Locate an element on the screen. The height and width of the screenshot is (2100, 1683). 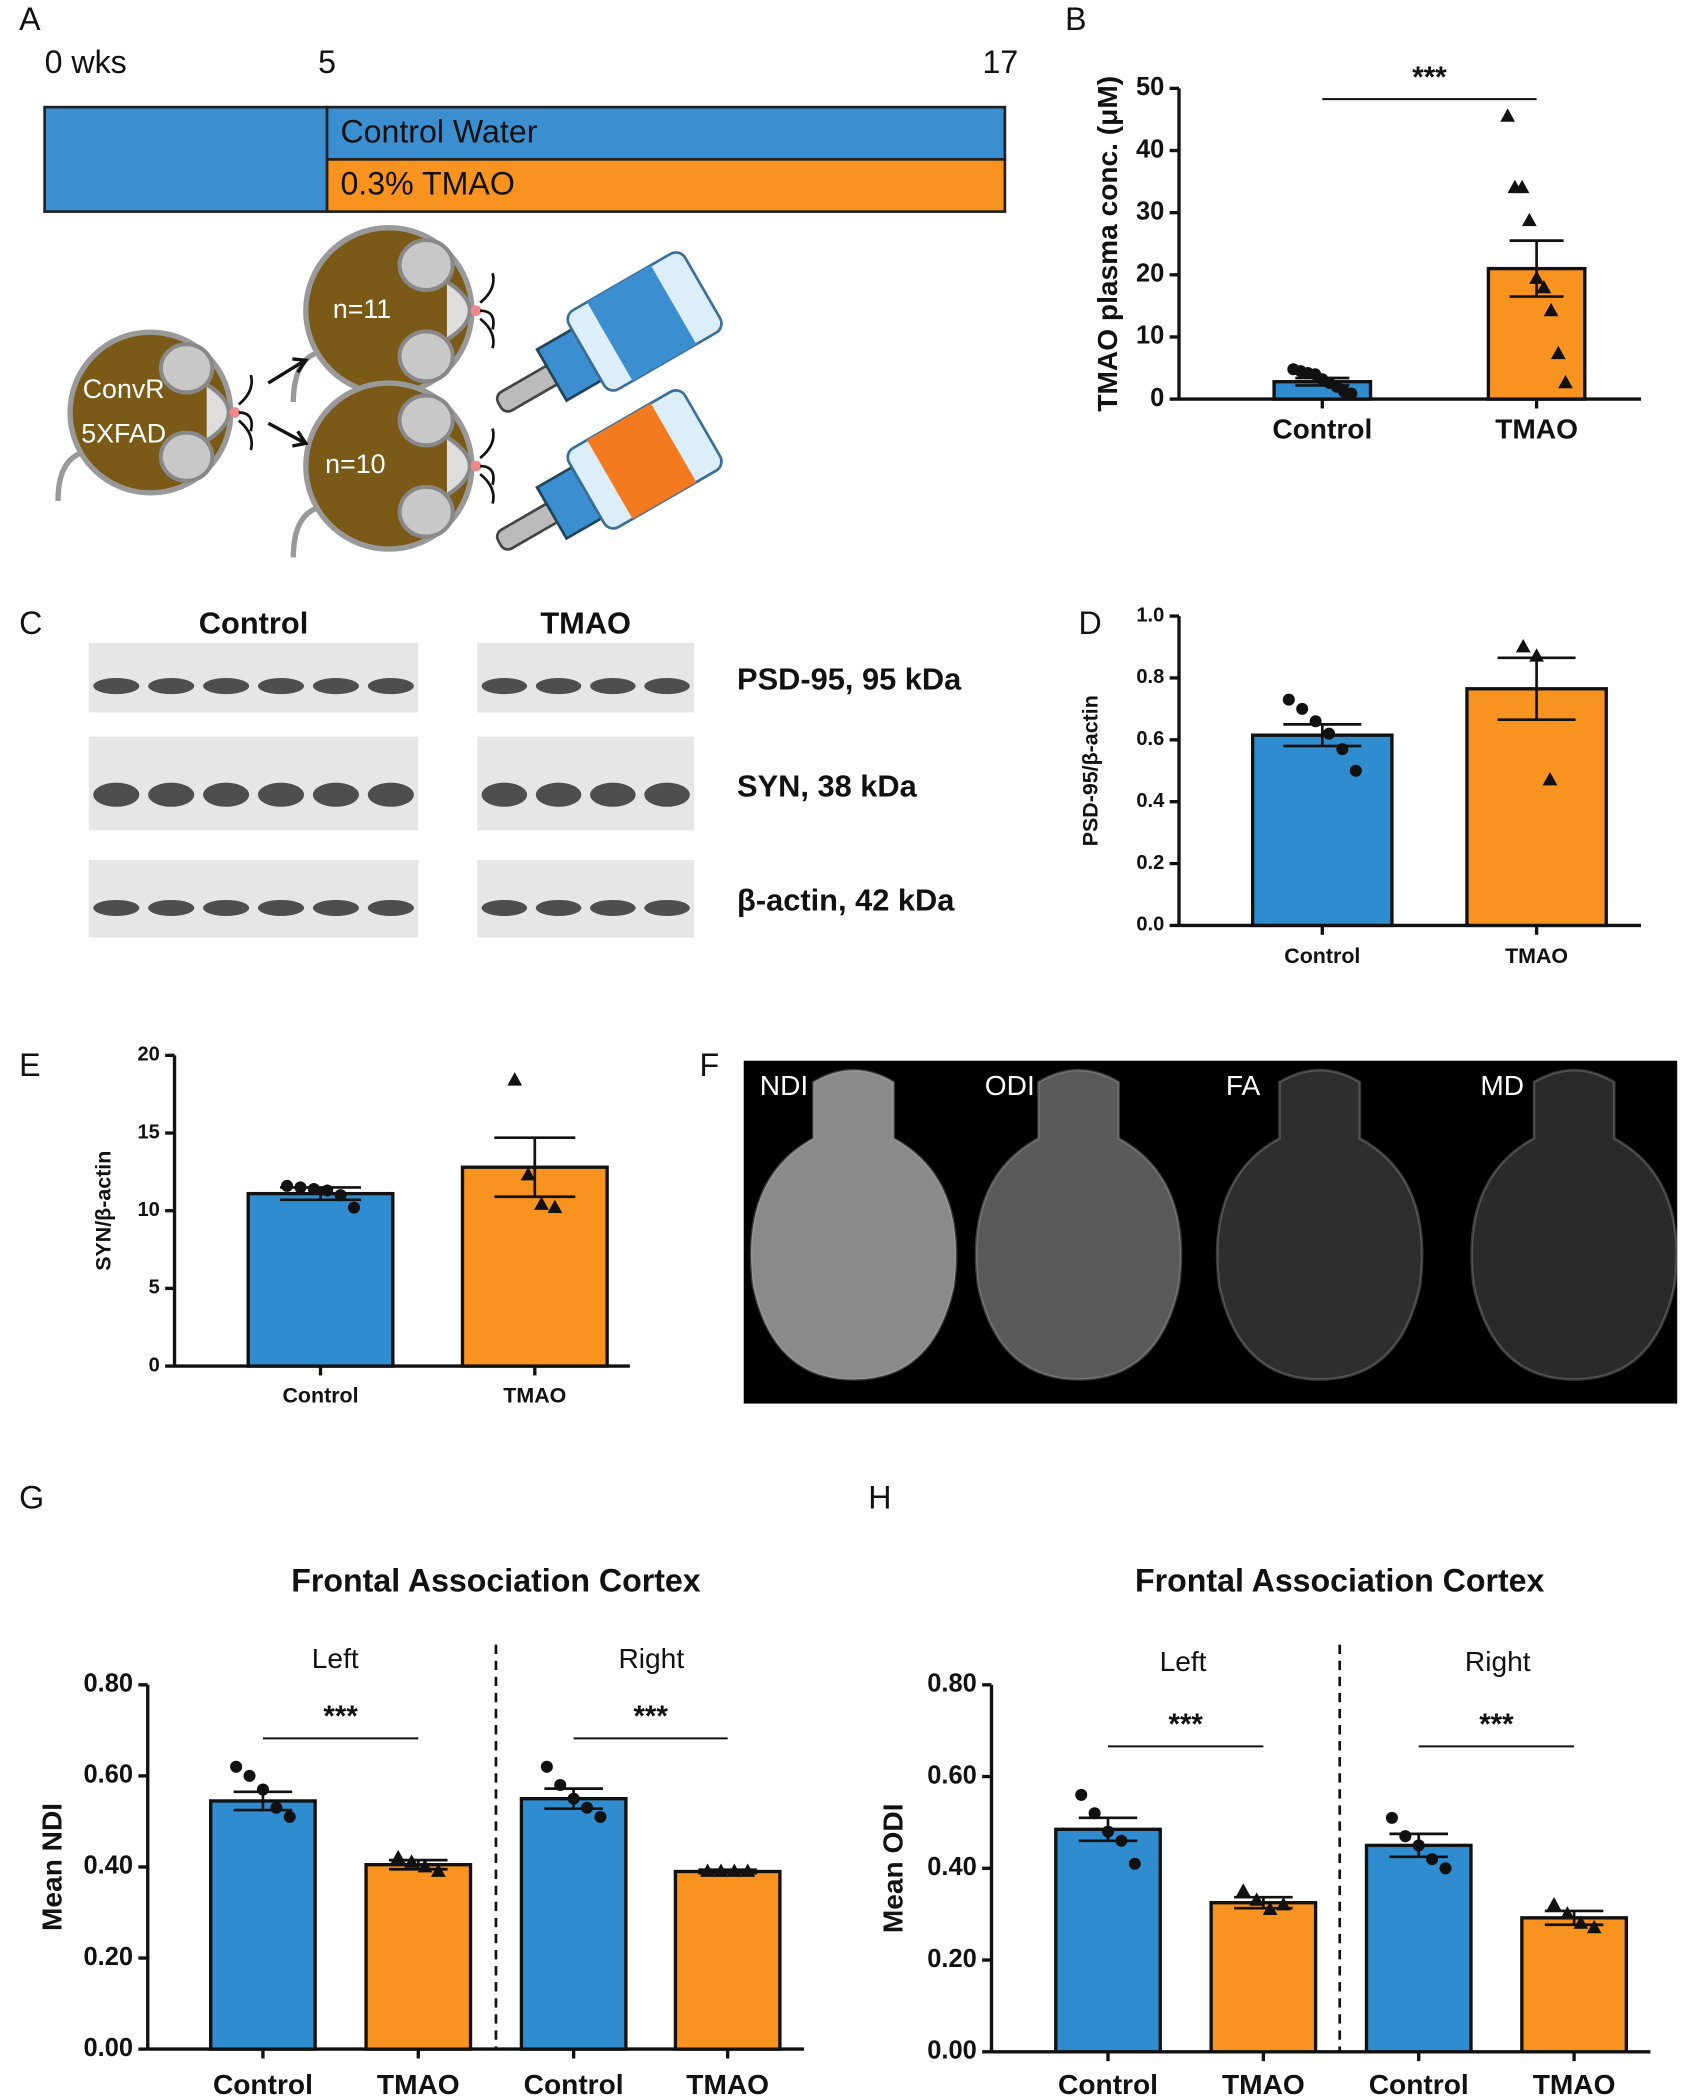
timeline-pre is located at coordinates (186, 159).